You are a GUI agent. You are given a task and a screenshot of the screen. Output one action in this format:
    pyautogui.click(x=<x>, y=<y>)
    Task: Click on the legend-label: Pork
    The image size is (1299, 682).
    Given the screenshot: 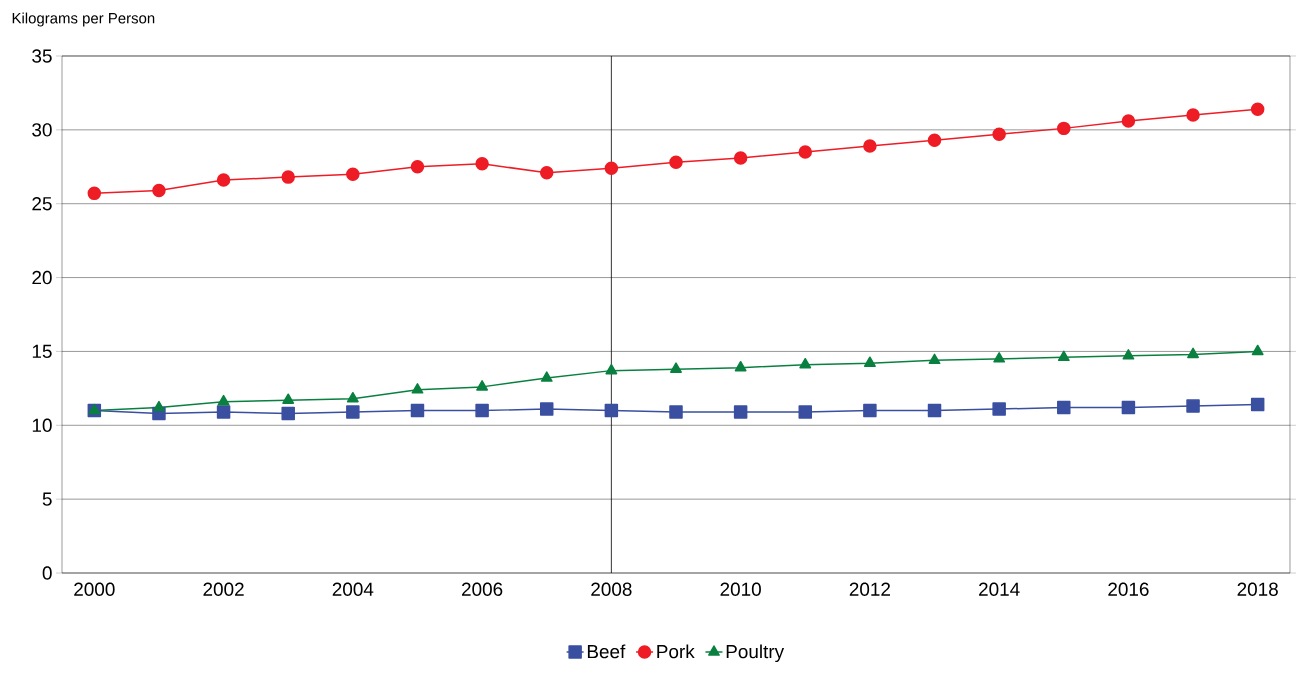 What is the action you would take?
    pyautogui.click(x=676, y=651)
    